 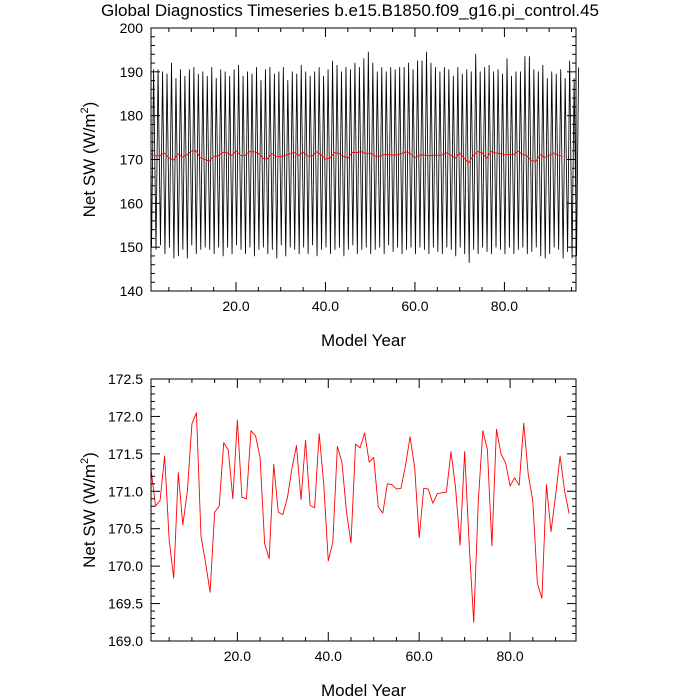 What do you see at coordinates (235, 306) in the screenshot?
I see `top-x-tick-label: 20.0` at bounding box center [235, 306].